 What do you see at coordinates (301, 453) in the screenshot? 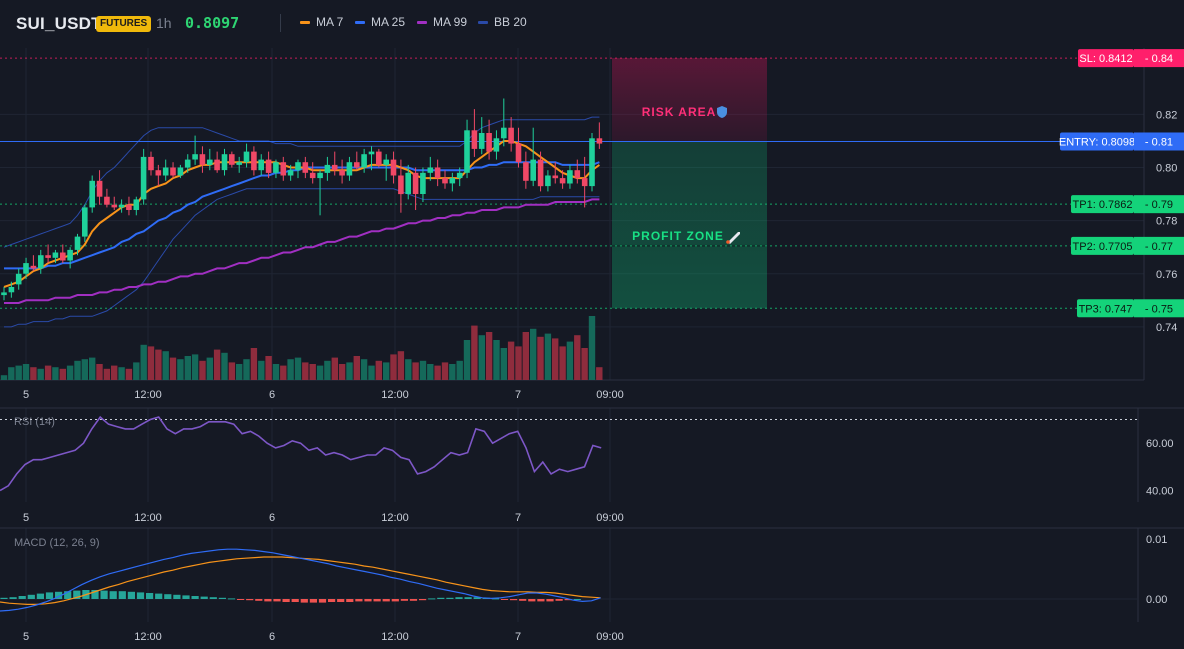
I see `rsi-line` at bounding box center [301, 453].